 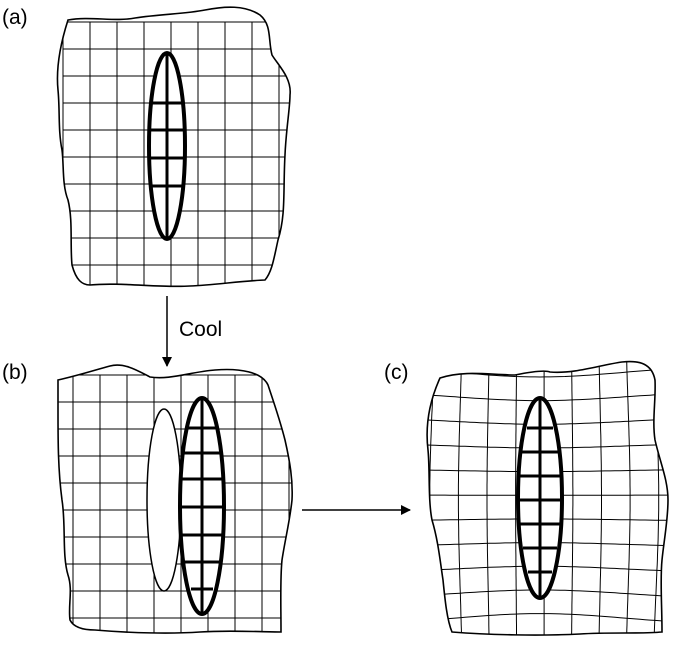 I want to click on panel-label-a: (a), so click(x=15, y=17).